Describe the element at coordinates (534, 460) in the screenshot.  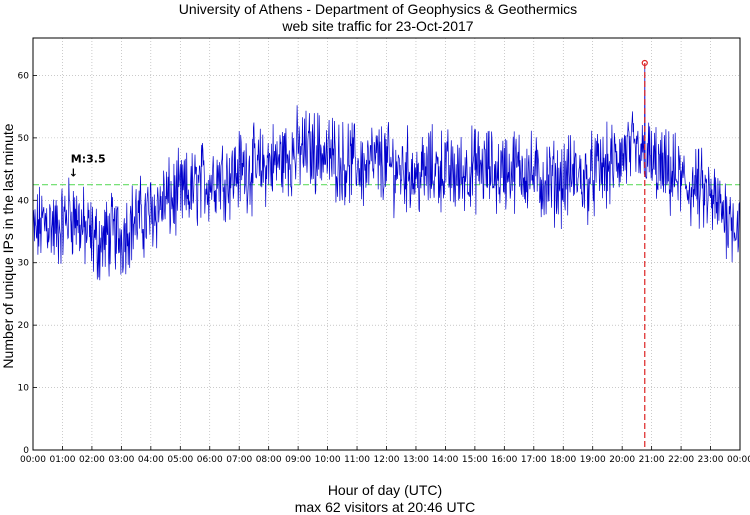
I see `x-tick-label: 17:00` at that location.